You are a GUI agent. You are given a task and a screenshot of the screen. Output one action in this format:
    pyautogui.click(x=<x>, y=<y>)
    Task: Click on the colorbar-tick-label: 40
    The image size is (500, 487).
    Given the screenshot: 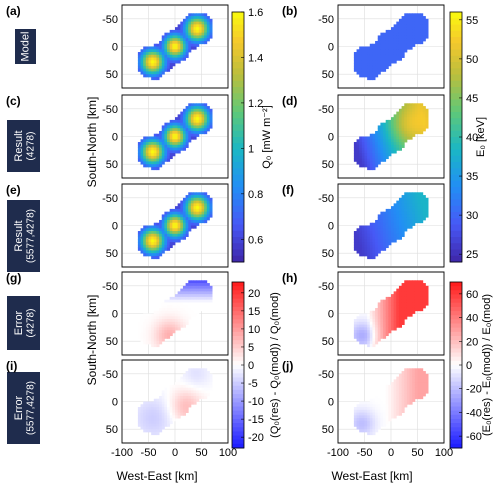 What is the action you would take?
    pyautogui.click(x=472, y=138)
    